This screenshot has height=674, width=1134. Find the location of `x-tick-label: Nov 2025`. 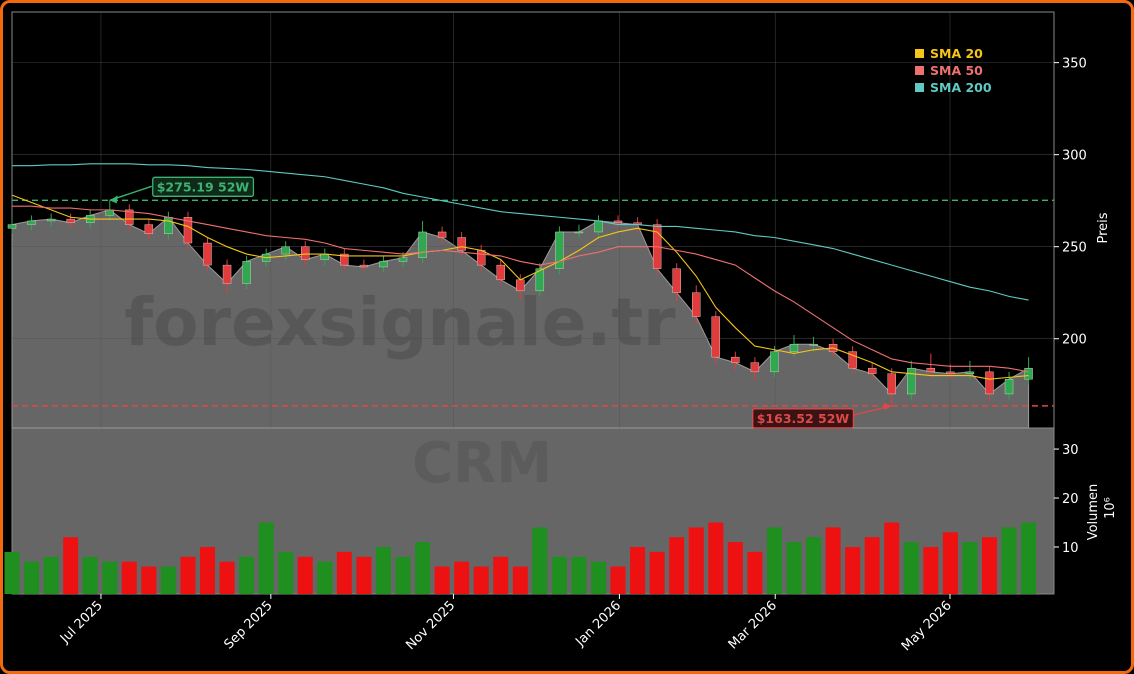

x-tick-label: Nov 2025 is located at coordinates (430, 625).